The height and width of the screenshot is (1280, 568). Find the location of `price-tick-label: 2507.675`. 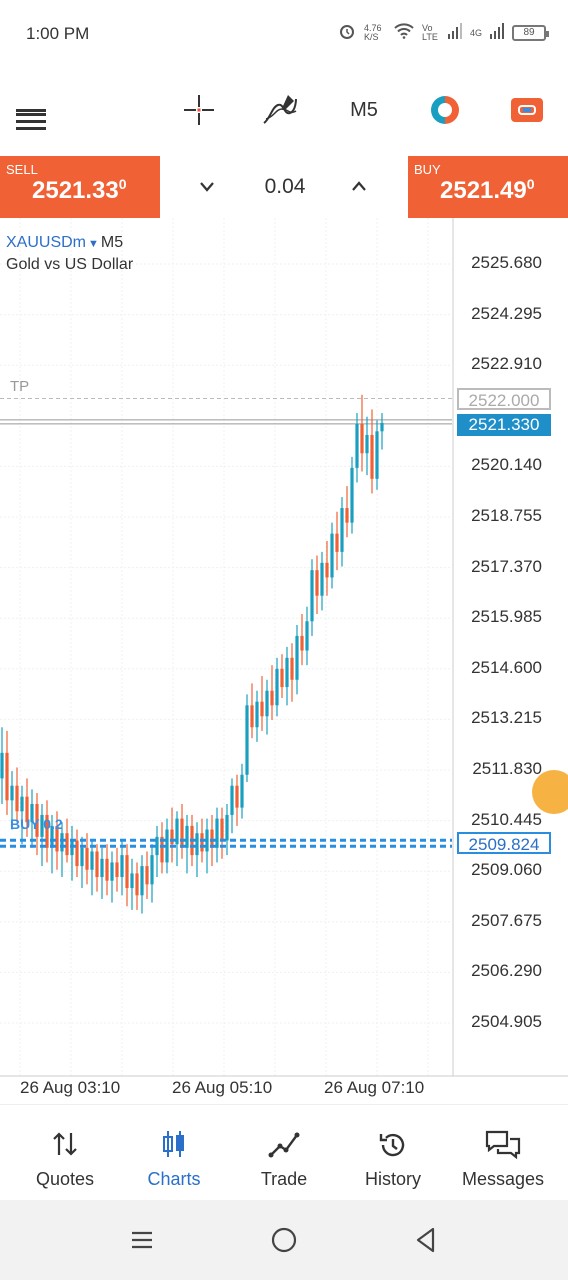

price-tick-label: 2507.675 is located at coordinates (506, 920).